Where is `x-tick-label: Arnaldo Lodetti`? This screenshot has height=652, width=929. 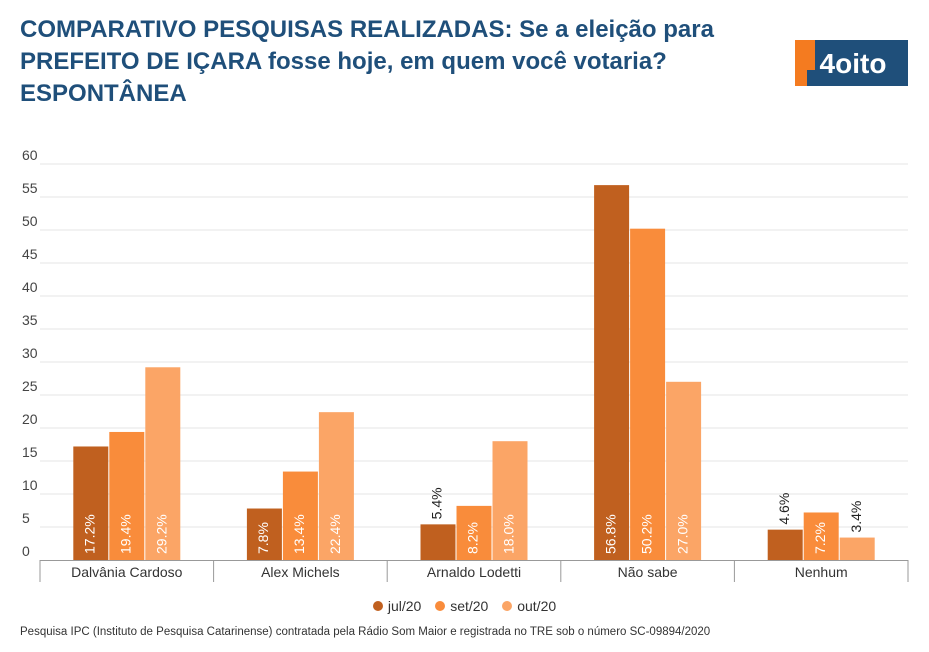
x-tick-label: Arnaldo Lodetti is located at coordinates (474, 572).